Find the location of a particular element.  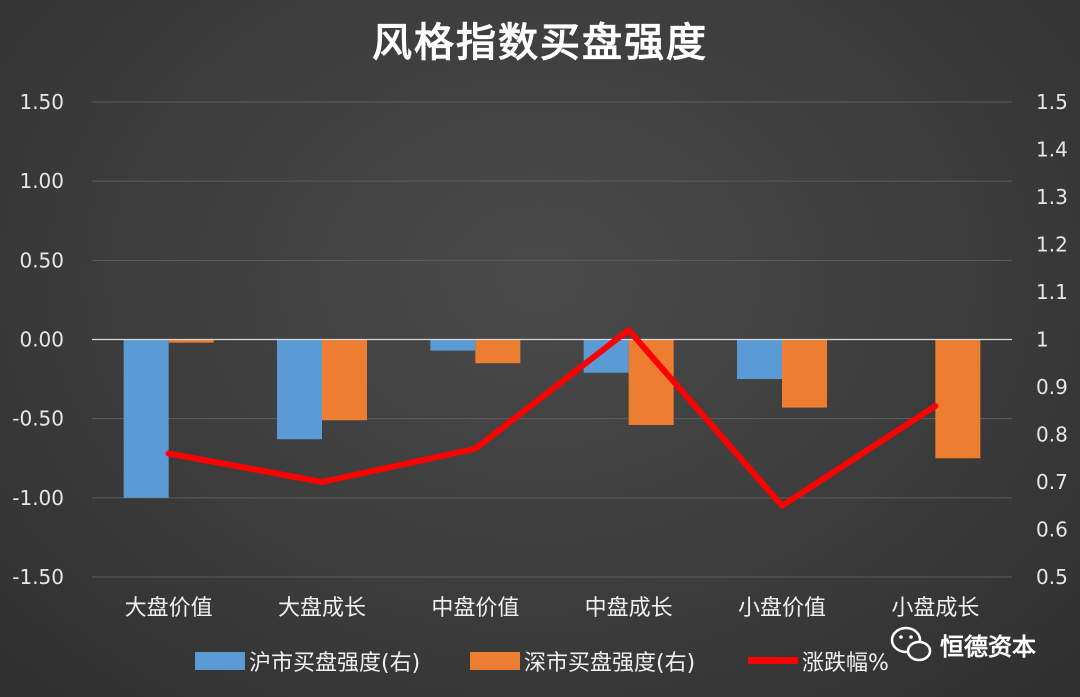

watermark: 恒德资本 is located at coordinates (963, 644).